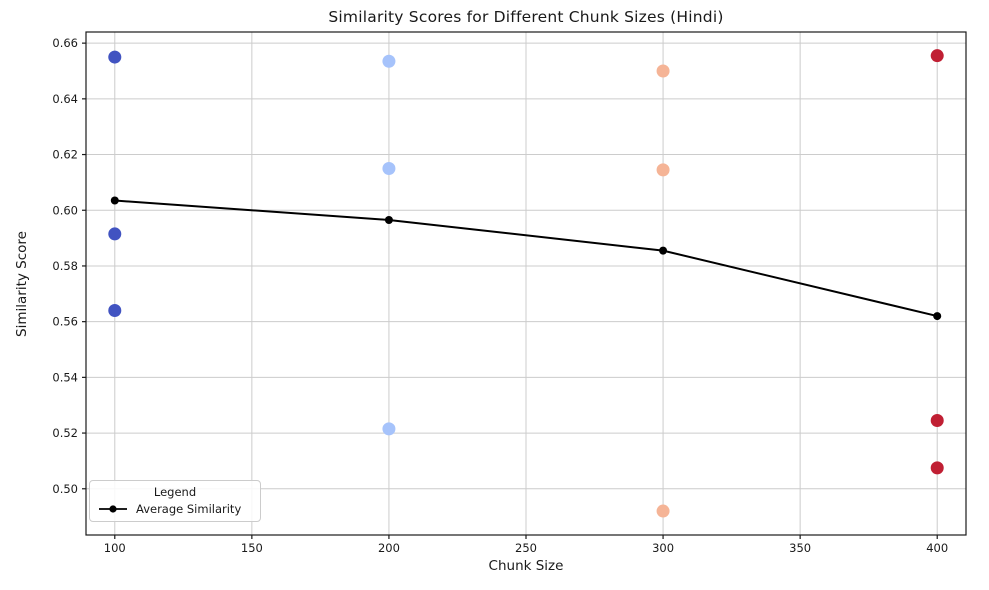 This screenshot has height=590, width=989. What do you see at coordinates (252, 548) in the screenshot?
I see `x-tick-label: 150` at bounding box center [252, 548].